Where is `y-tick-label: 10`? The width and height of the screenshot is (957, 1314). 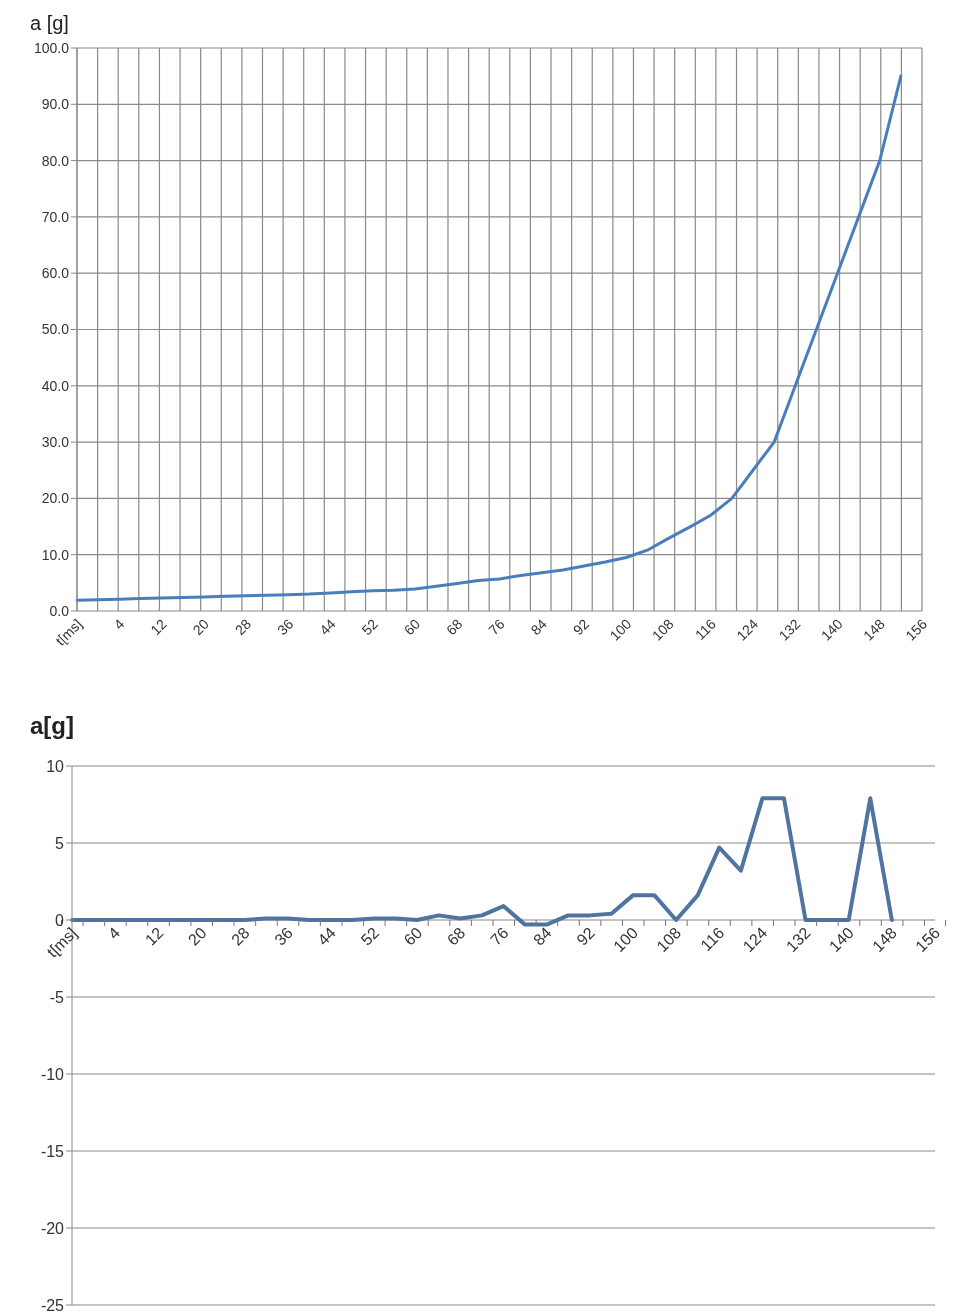 y-tick-label: 10 is located at coordinates (55, 766).